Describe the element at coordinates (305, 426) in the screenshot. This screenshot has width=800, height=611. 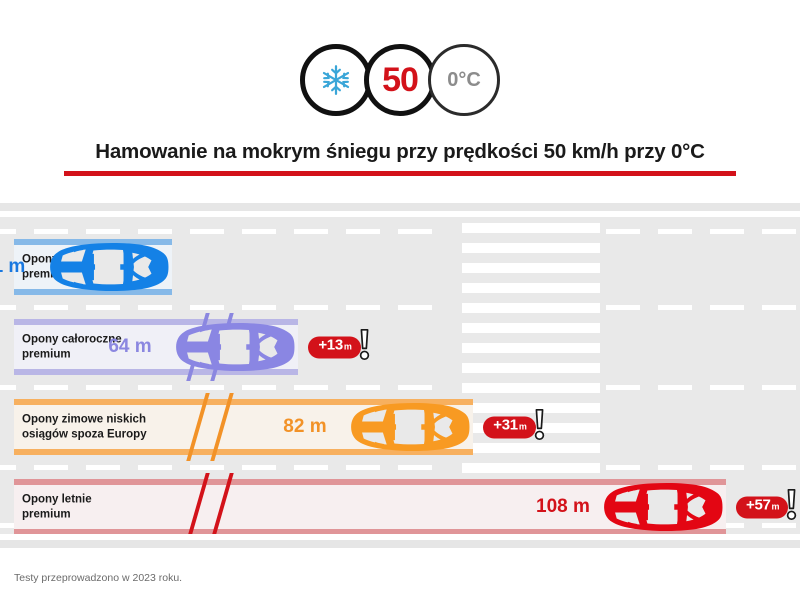
I see `distance-value: 82 m` at that location.